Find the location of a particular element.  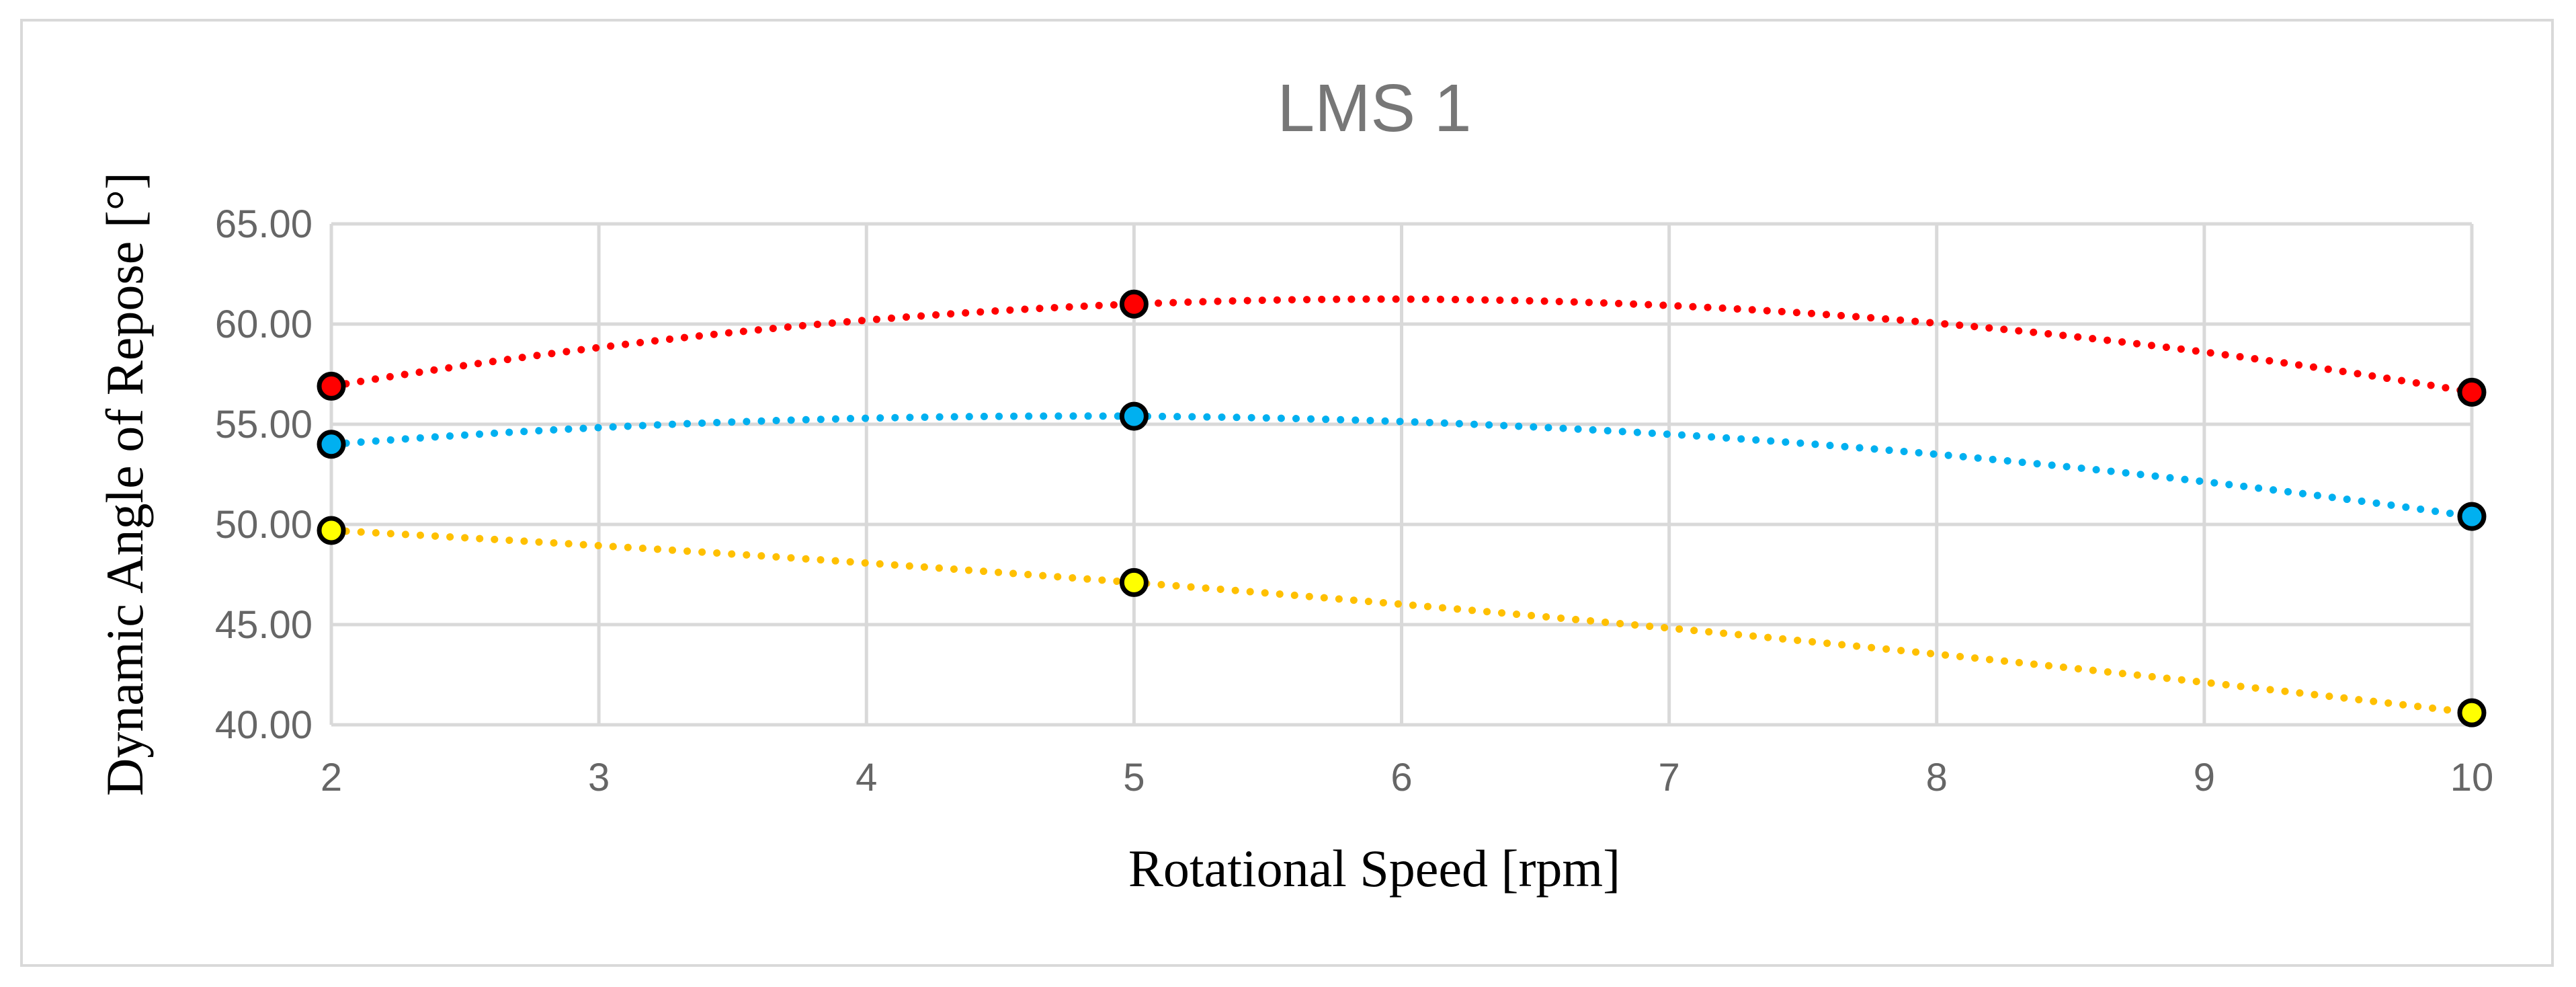

y-tick-label: 65.00 is located at coordinates (264, 224).